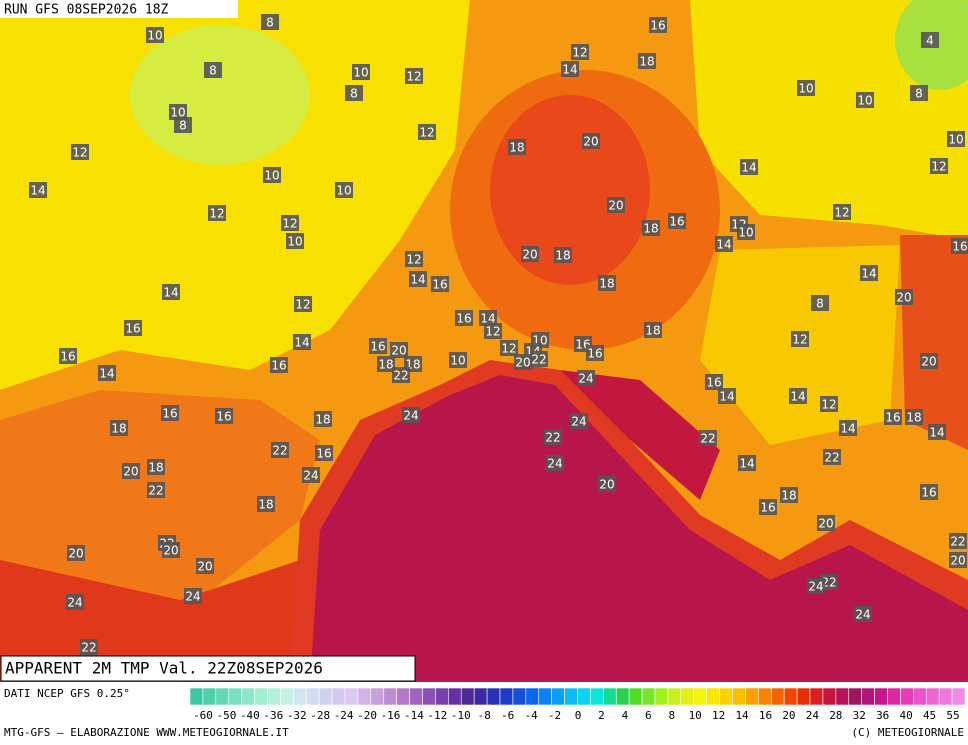  I want to click on colorbar-label: 4, so click(625, 715).